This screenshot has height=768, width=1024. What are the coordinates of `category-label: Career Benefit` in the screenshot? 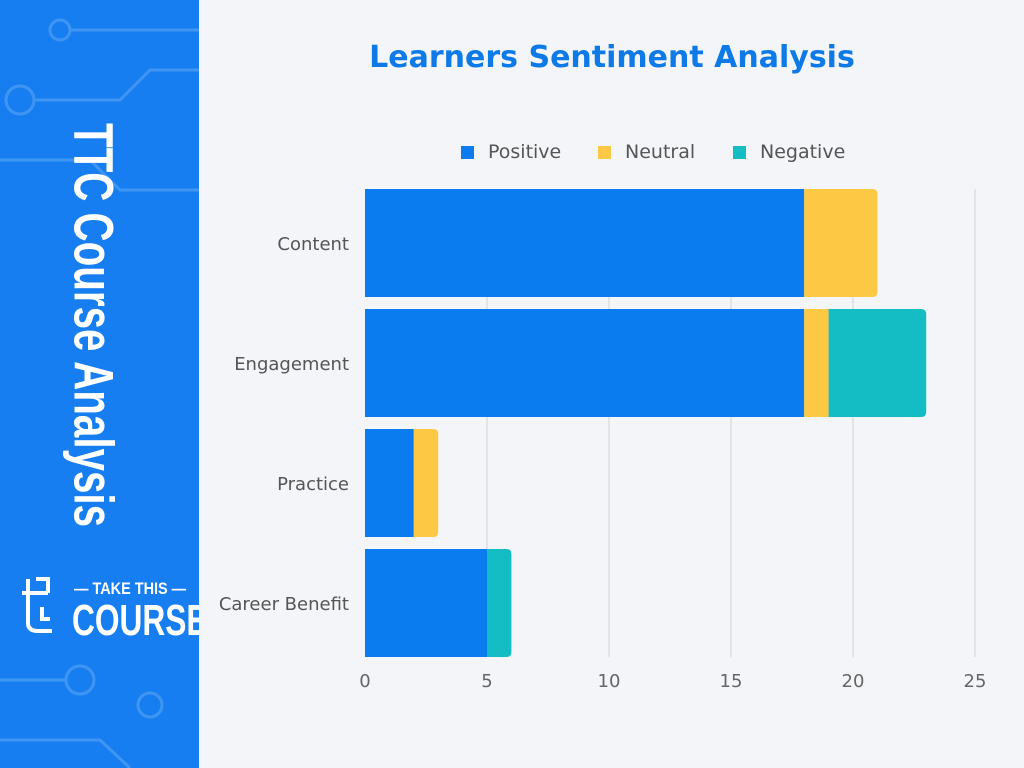 It's located at (284, 604).